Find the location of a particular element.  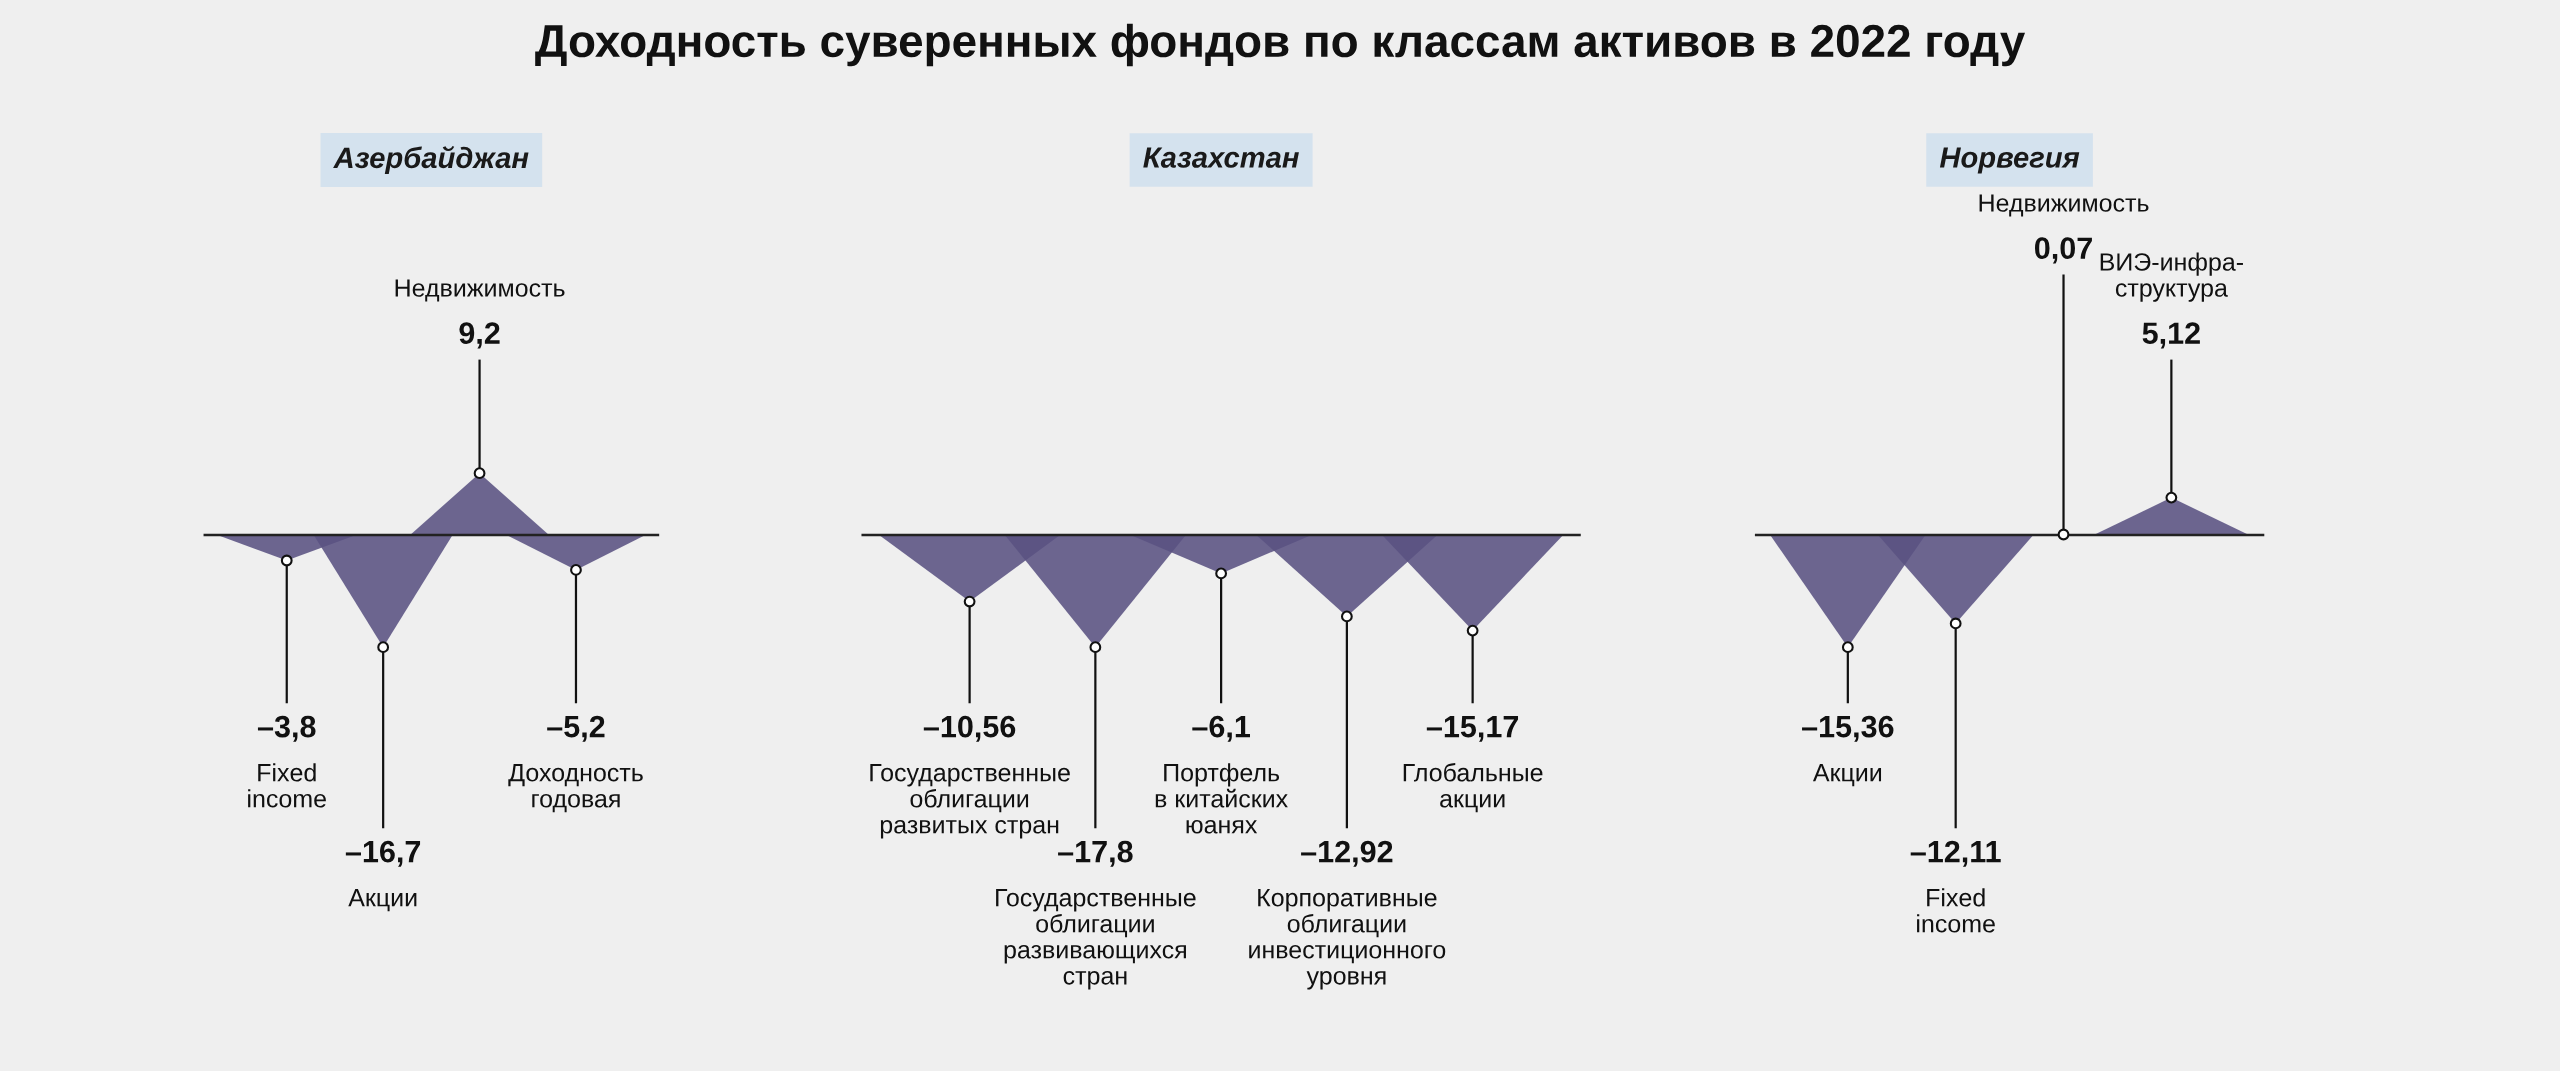

data-label: –16,7 is located at coordinates (383, 853).